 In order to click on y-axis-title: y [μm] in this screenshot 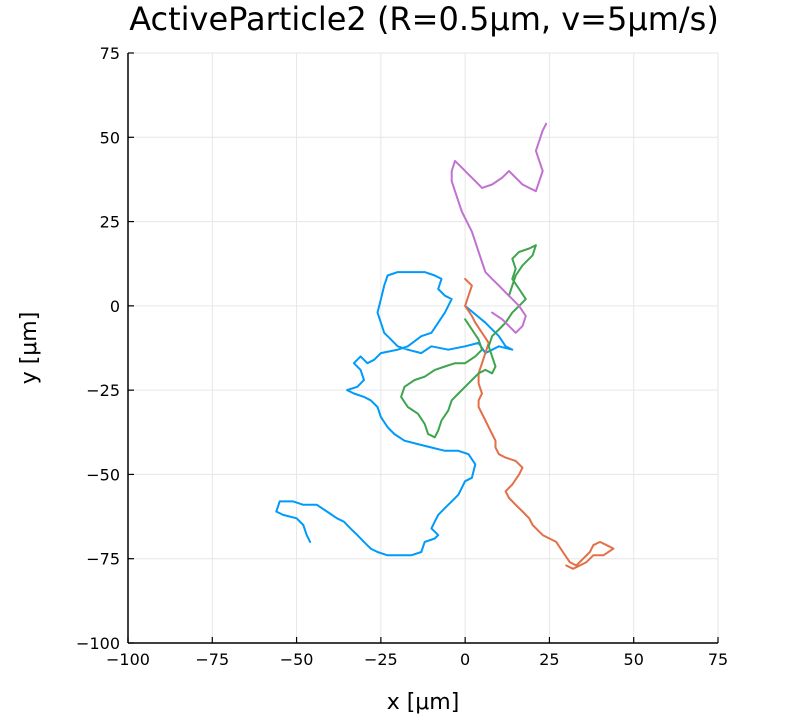, I will do `click(29, 348)`.